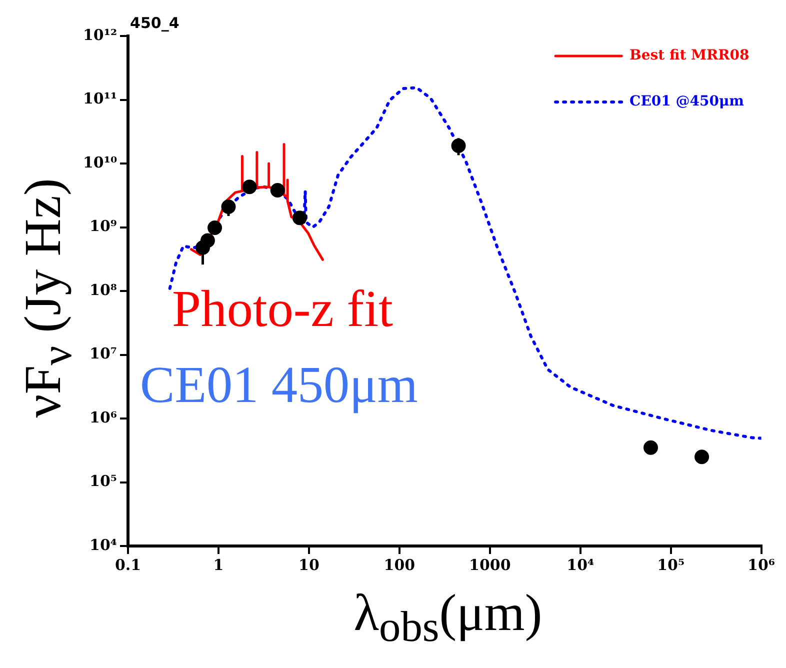 Image resolution: width=786 pixels, height=668 pixels. What do you see at coordinates (283, 309) in the screenshot?
I see `annotation: Photo-z fit` at bounding box center [283, 309].